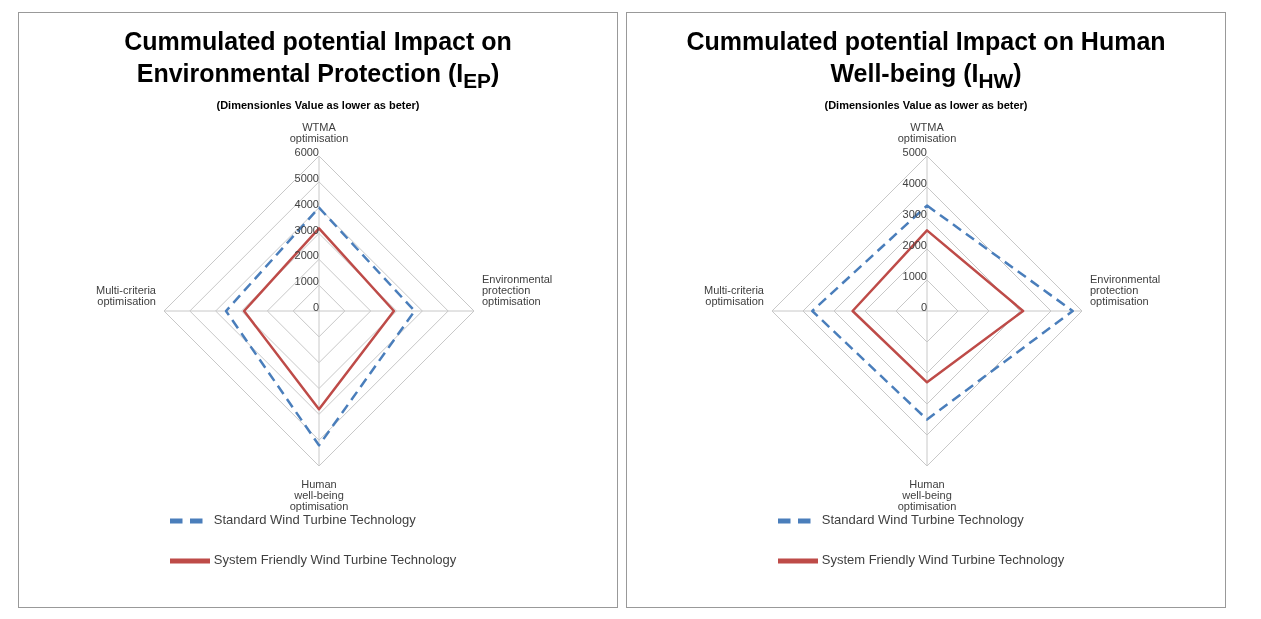 The height and width of the screenshot is (619, 1261). I want to click on chart-title: Cummulated potential Impact on Environmental Protection (I$_{EP}$), so click(318, 60).